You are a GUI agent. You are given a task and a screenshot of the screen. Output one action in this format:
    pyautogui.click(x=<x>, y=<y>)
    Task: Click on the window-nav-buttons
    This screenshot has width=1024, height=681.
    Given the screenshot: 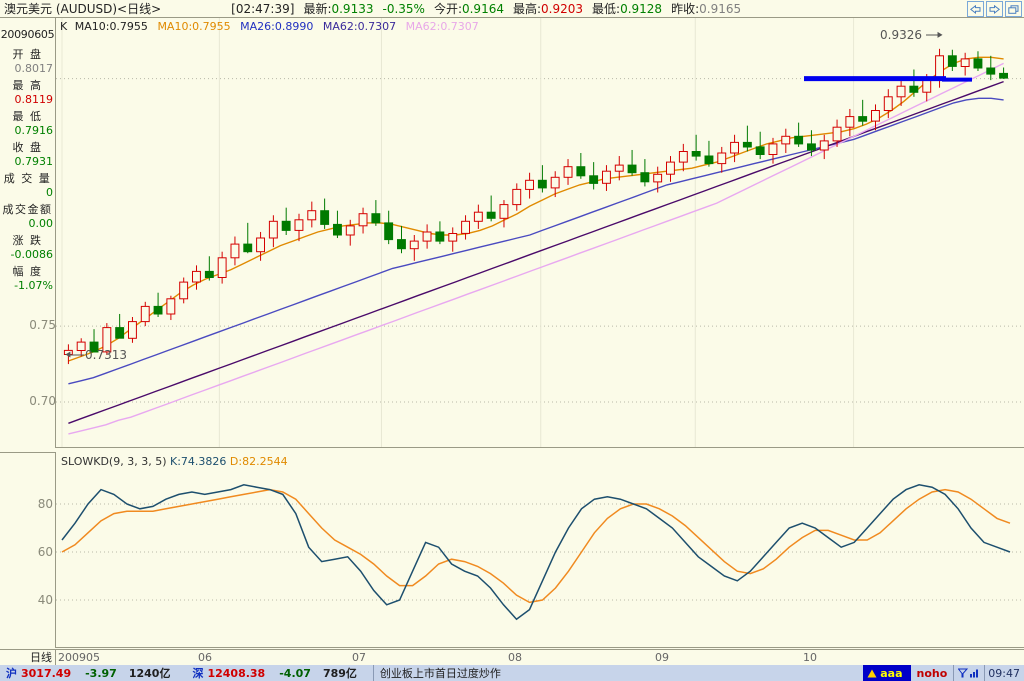 What is the action you would take?
    pyautogui.click(x=994, y=9)
    